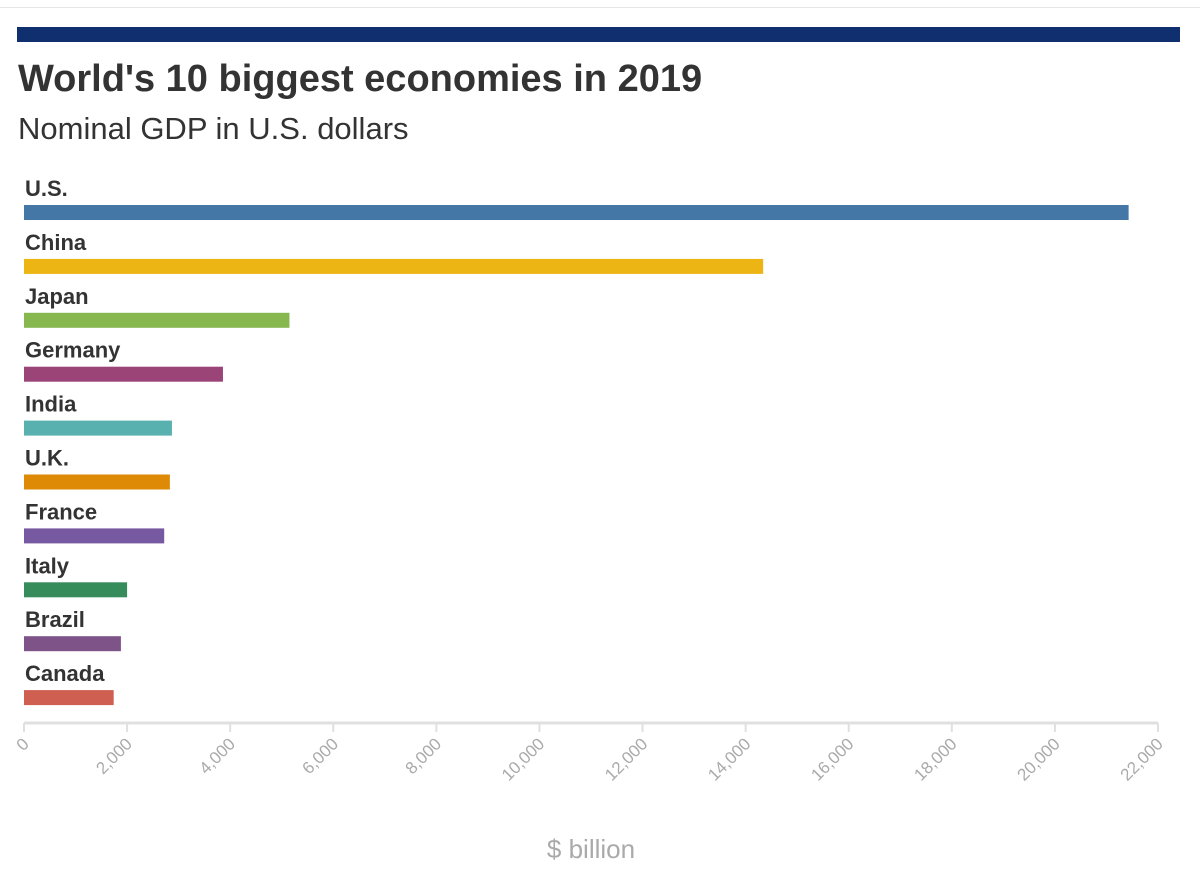 The height and width of the screenshot is (880, 1200). What do you see at coordinates (321, 756) in the screenshot?
I see `x-tick-label: 6,000` at bounding box center [321, 756].